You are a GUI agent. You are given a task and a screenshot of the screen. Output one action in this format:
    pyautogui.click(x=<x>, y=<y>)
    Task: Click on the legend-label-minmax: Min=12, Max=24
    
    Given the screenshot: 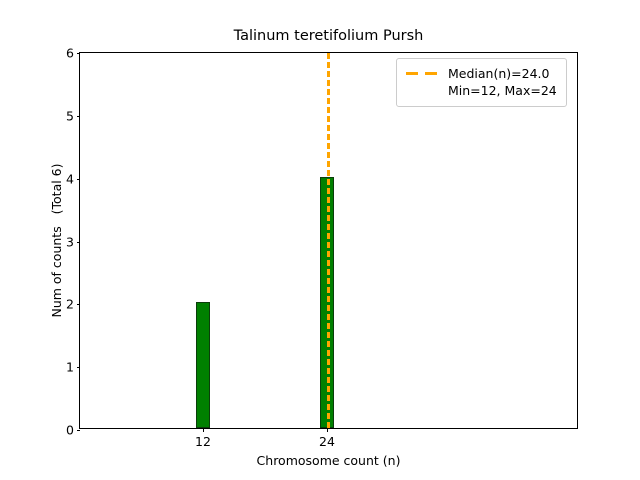 What is the action you would take?
    pyautogui.click(x=502, y=90)
    